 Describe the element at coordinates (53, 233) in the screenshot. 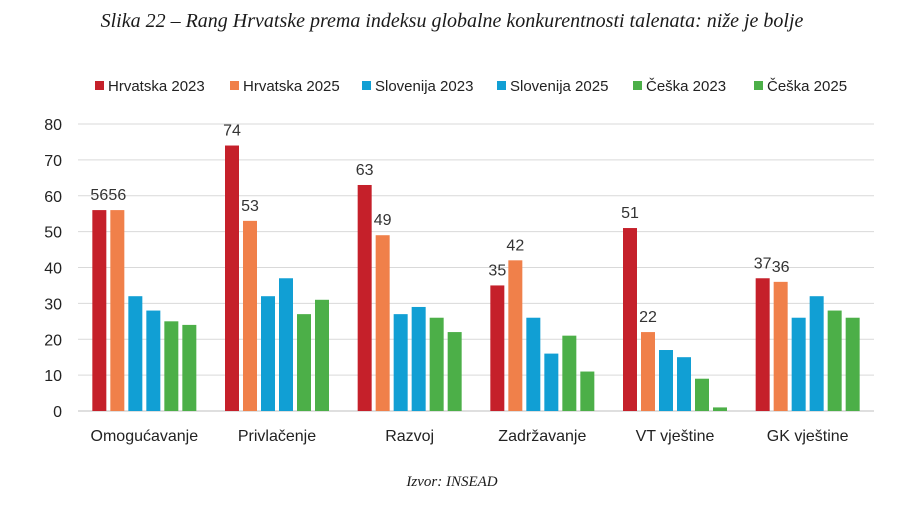

I see `y-tick-label: 50` at that location.